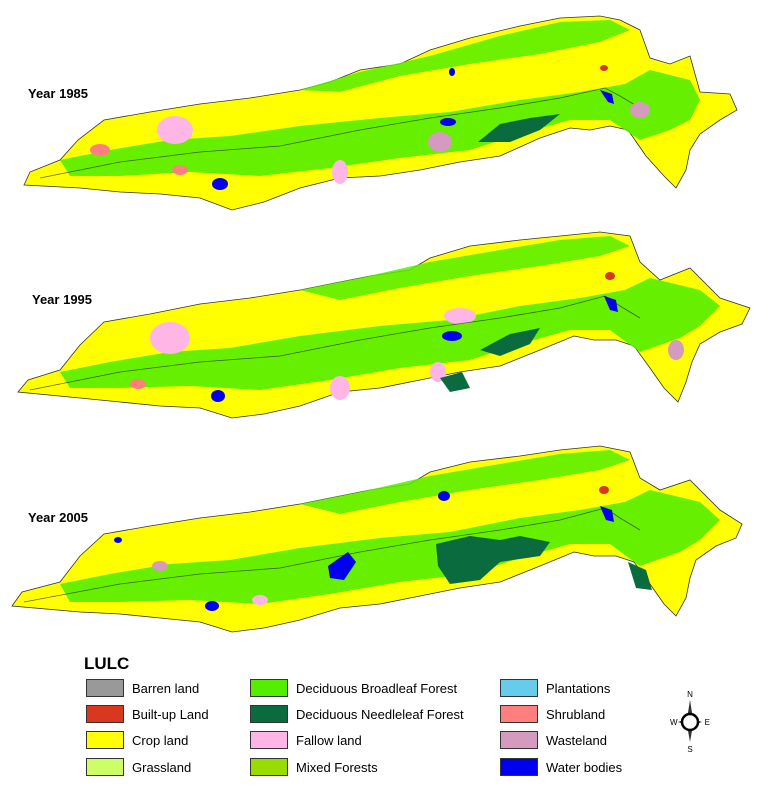 Image resolution: width=768 pixels, height=800 pixels. What do you see at coordinates (584, 767) in the screenshot?
I see `legend-label: Water bodies` at bounding box center [584, 767].